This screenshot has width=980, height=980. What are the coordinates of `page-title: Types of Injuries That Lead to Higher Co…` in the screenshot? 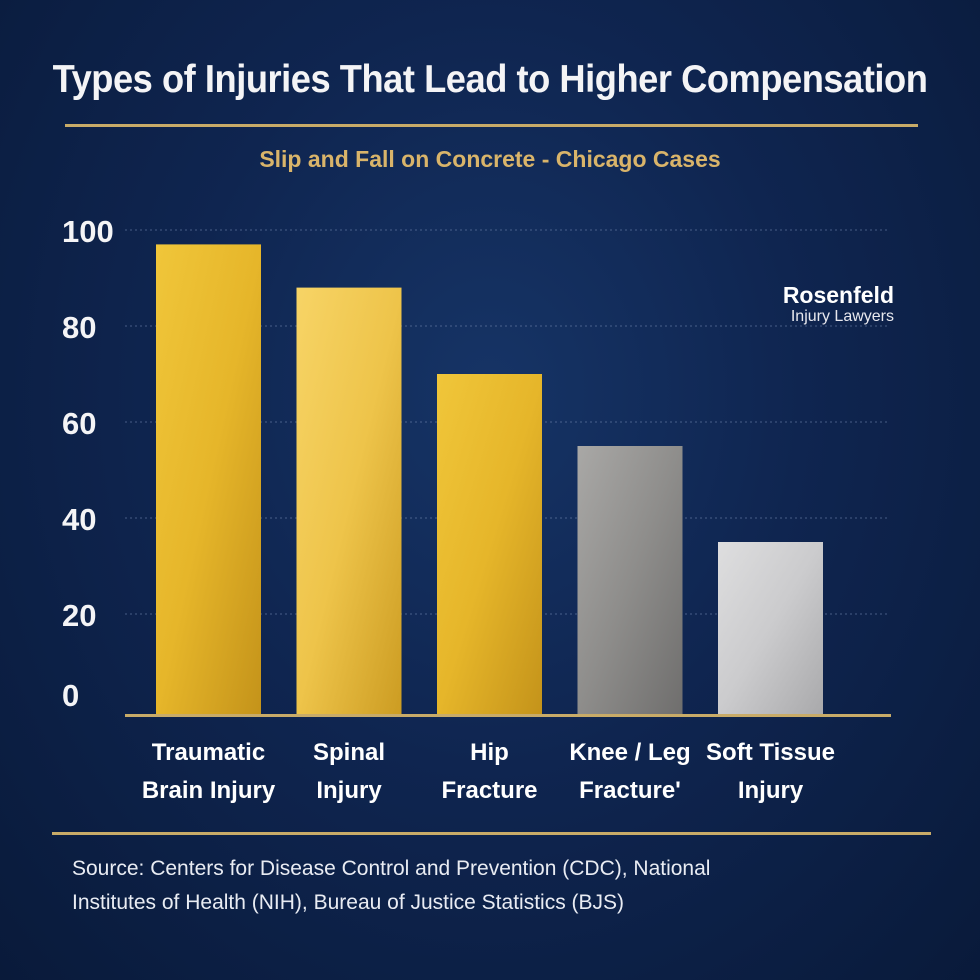 It's located at (490, 79).